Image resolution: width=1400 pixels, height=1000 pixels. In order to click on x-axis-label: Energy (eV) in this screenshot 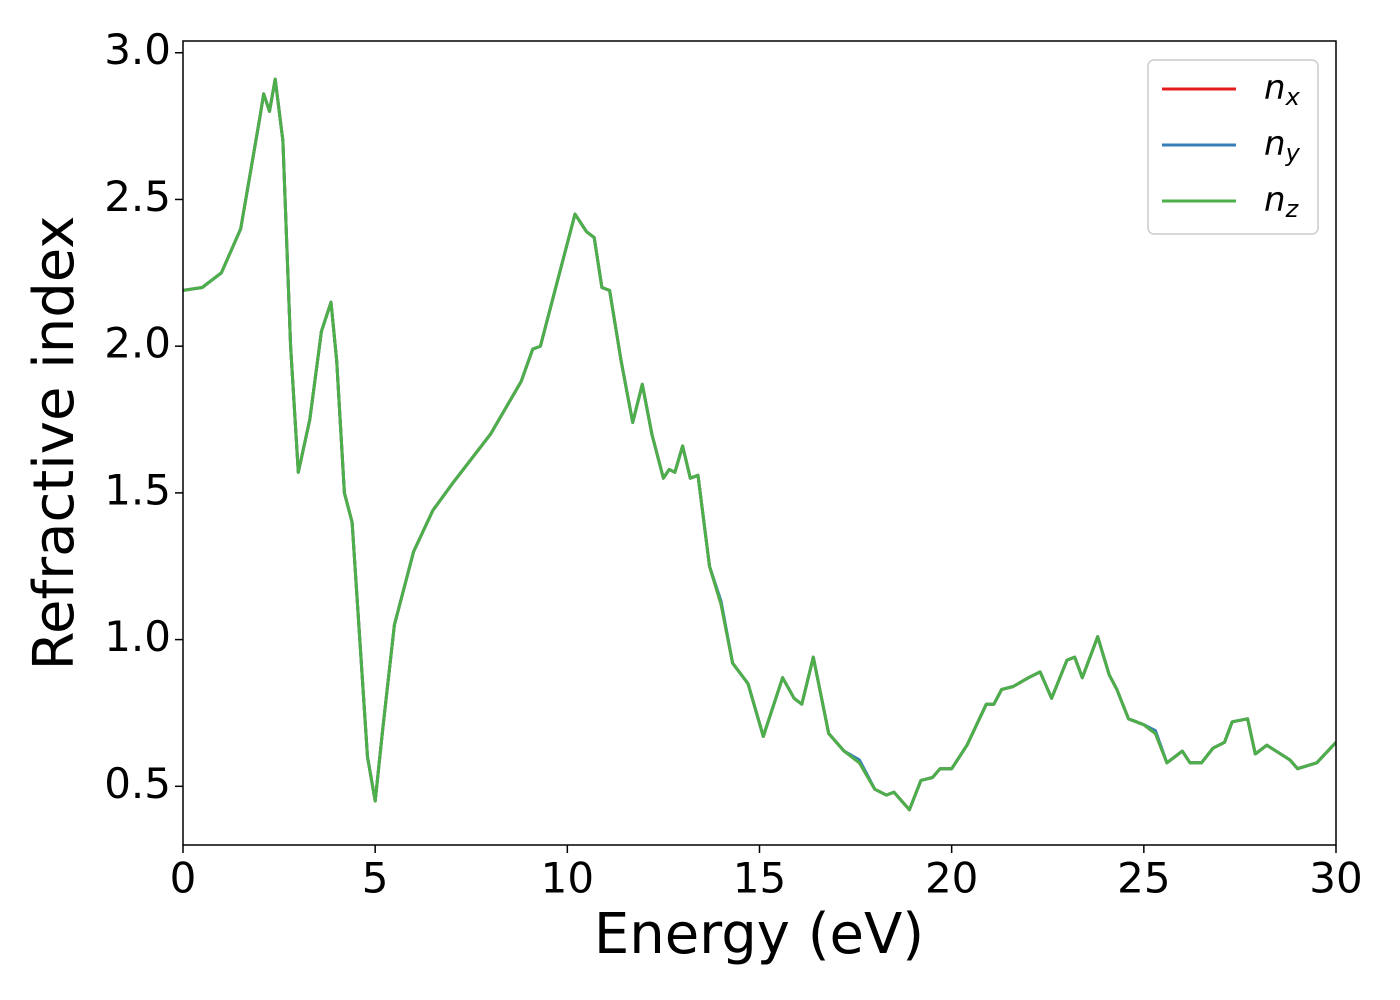, I will do `click(759, 934)`.